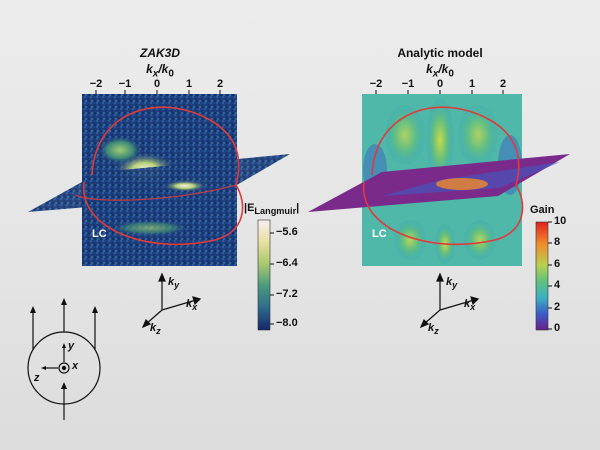  I want to click on left-cb-tick-1: −5.6, so click(287, 232).